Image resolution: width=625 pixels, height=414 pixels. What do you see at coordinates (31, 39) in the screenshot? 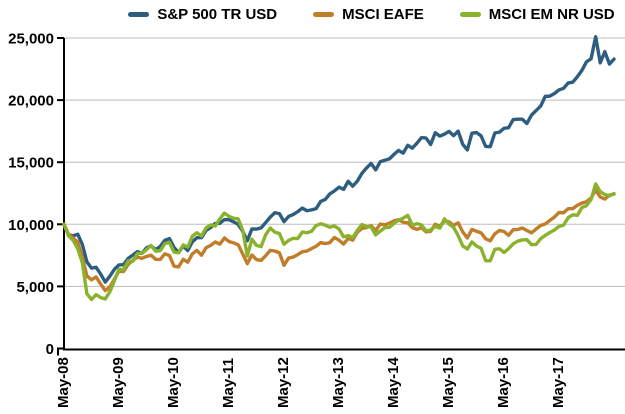
I see `y-axis-tick-label: 25,000` at bounding box center [31, 39].